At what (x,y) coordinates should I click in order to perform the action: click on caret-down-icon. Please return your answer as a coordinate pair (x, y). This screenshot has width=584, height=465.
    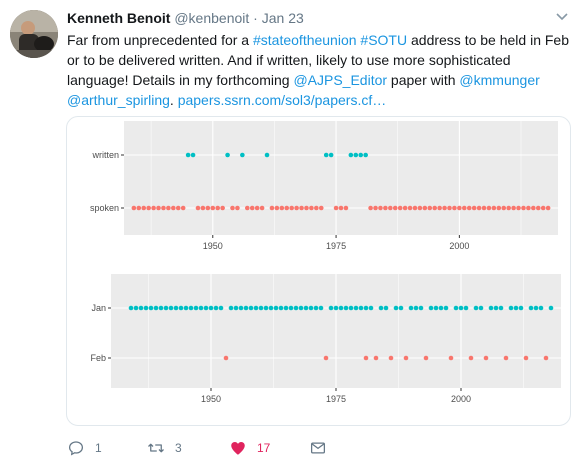
    Looking at the image, I should click on (562, 17).